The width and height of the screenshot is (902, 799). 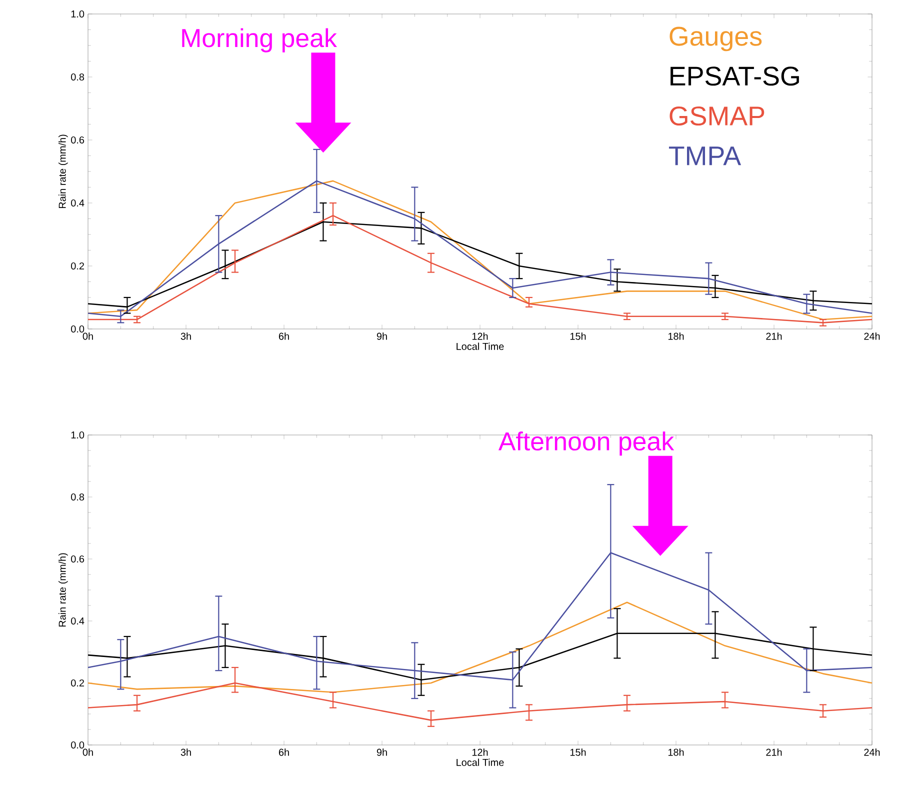 I want to click on text: Gauges, so click(x=716, y=39).